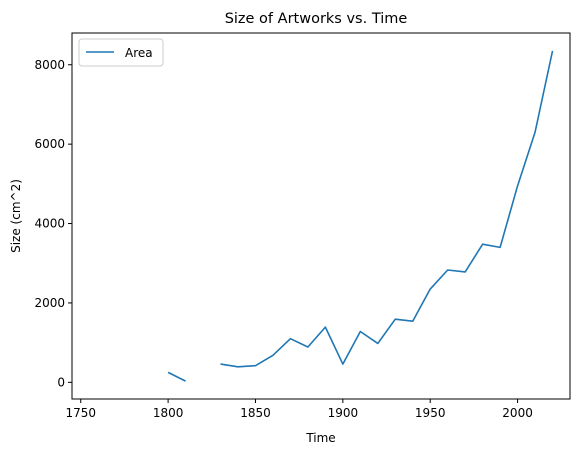 The width and height of the screenshot is (580, 455). Describe the element at coordinates (61, 382) in the screenshot. I see `y-tick-label: 0` at that location.